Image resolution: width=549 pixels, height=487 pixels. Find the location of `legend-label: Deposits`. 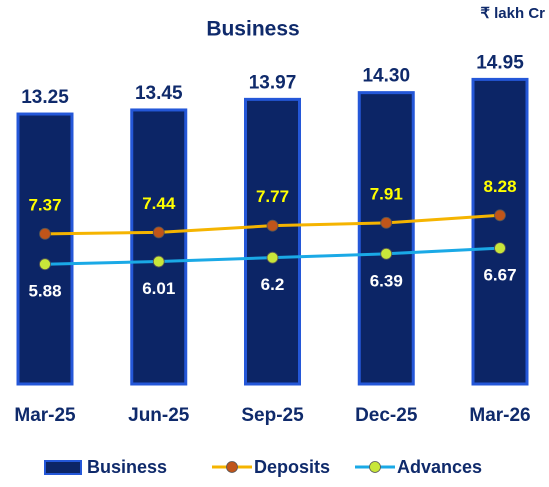

legend-label: Deposits is located at coordinates (292, 467).